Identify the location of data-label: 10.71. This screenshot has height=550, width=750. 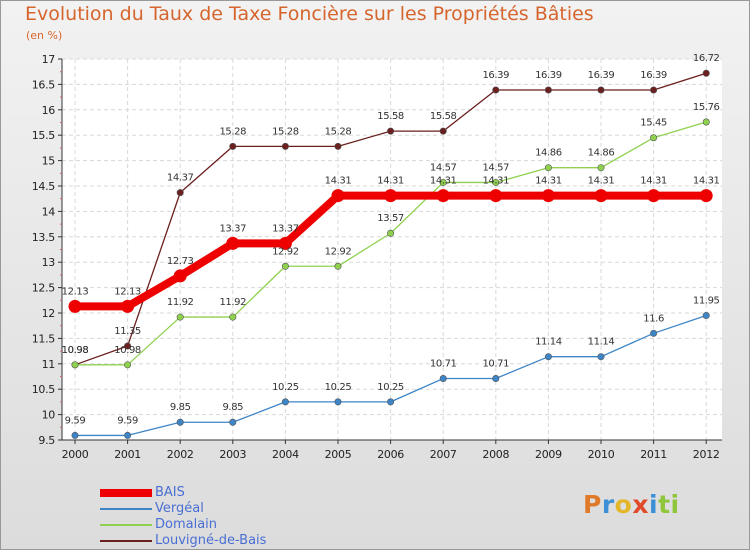
(443, 364).